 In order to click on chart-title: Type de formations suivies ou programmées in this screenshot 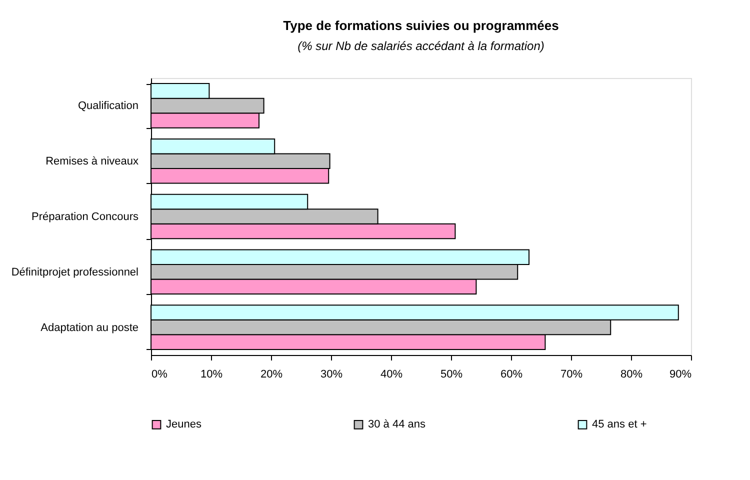, I will do `click(421, 25)`.